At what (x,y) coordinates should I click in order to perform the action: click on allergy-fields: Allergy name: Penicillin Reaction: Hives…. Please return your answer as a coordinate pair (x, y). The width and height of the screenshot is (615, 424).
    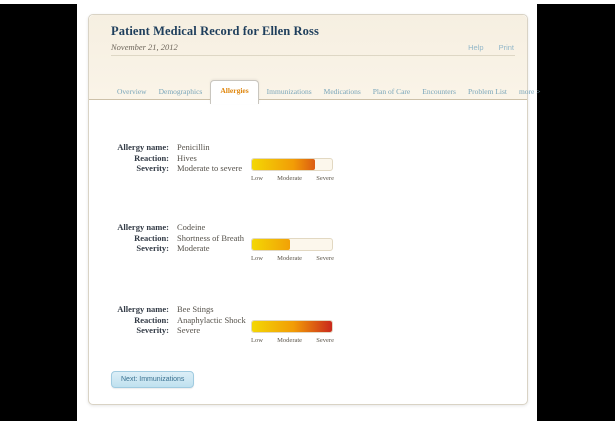
    Looking at the image, I should click on (176, 158).